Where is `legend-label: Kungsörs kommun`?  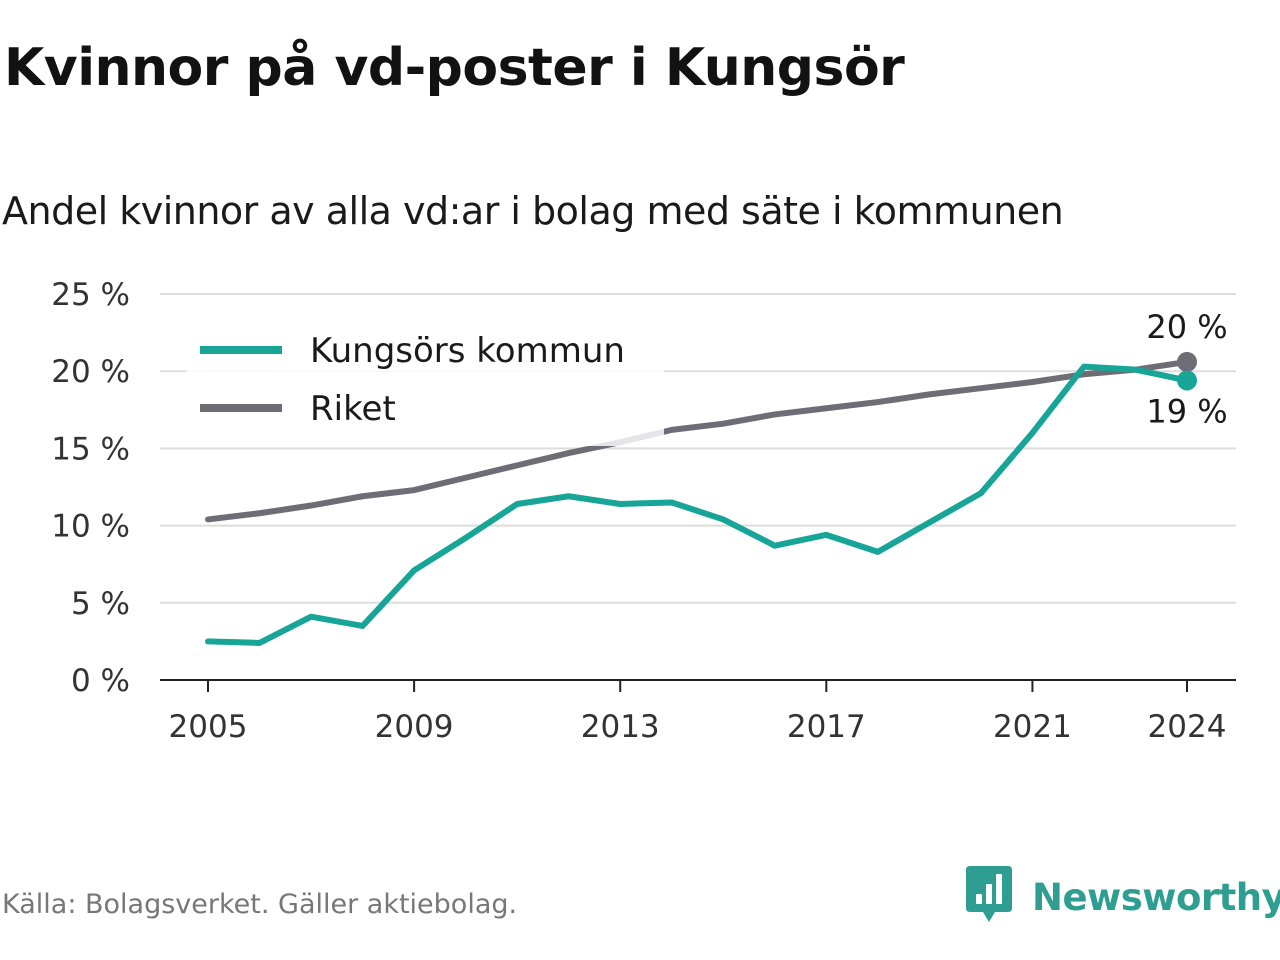
legend-label: Kungsörs kommun is located at coordinates (467, 351).